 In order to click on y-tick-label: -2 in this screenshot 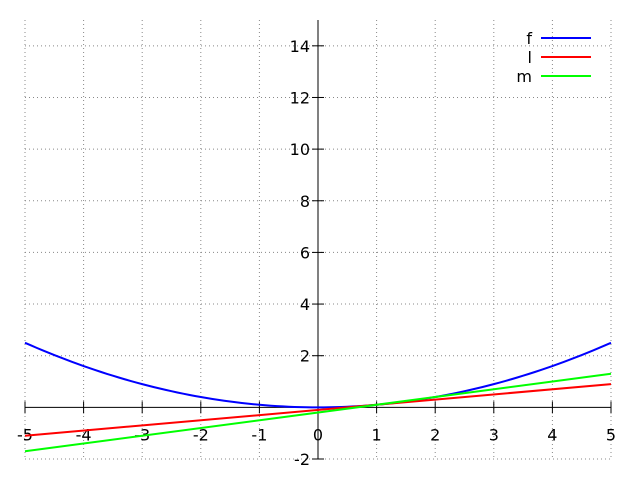, I will do `click(302, 459)`.